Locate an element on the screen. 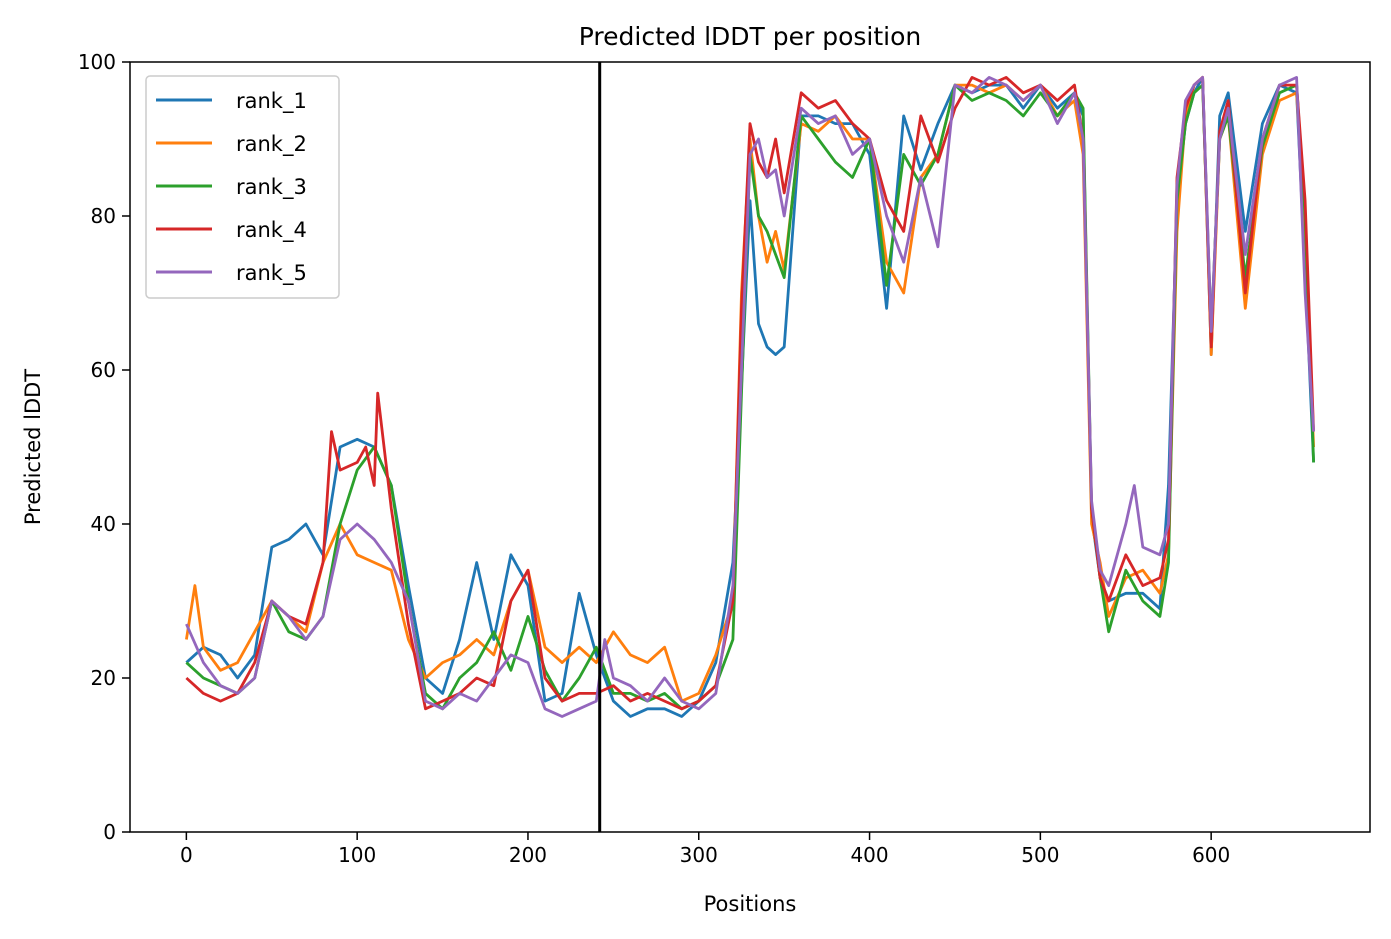 This screenshot has height=939, width=1391. y-tick-label: 80 is located at coordinates (103, 216).